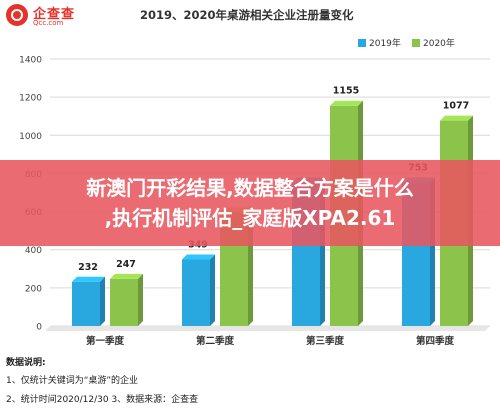 This screenshot has width=500, height=415. What do you see at coordinates (39, 328) in the screenshot?
I see `y-tick-label: 0` at bounding box center [39, 328].